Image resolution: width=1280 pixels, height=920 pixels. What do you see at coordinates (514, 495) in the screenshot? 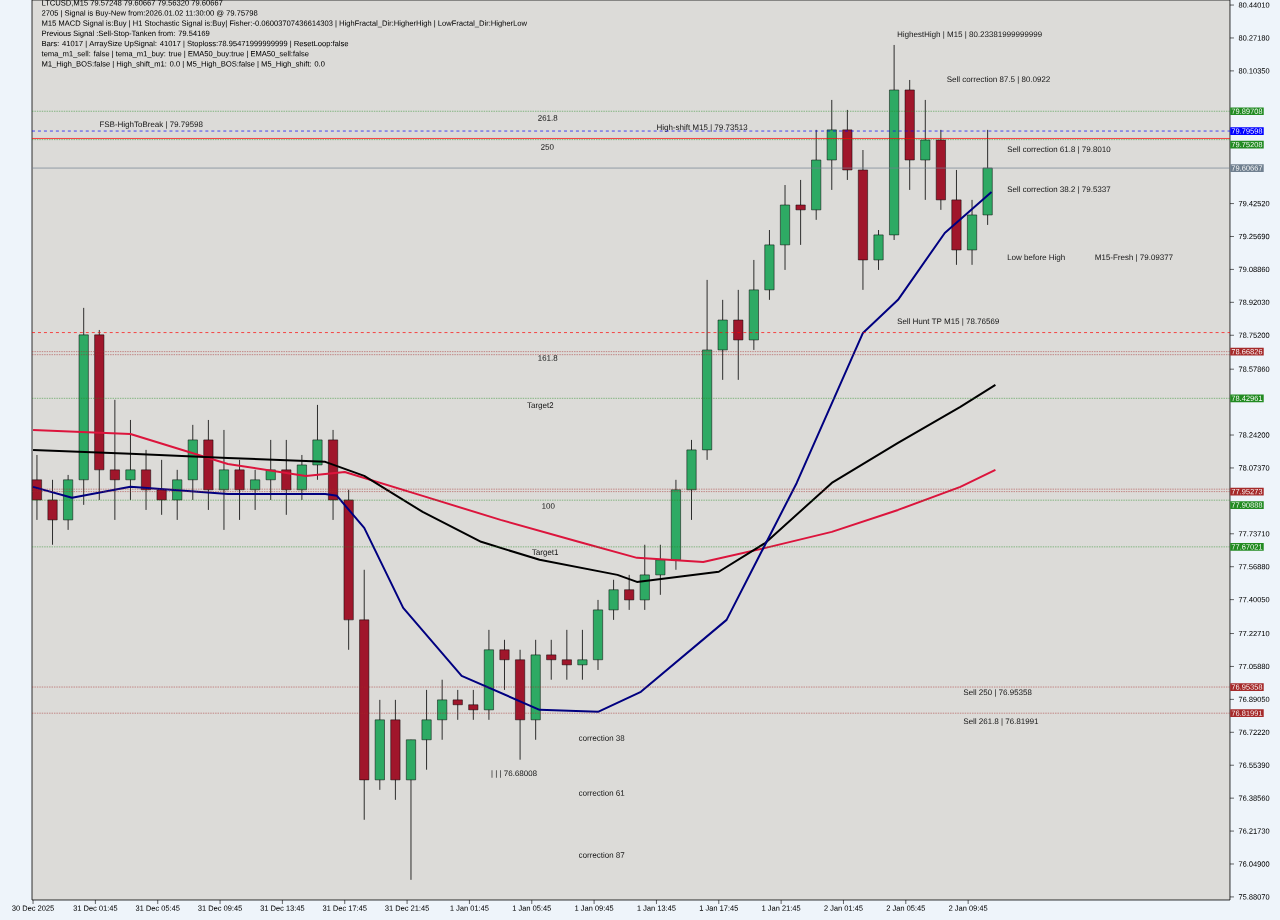
I see `line-series` at bounding box center [514, 495].